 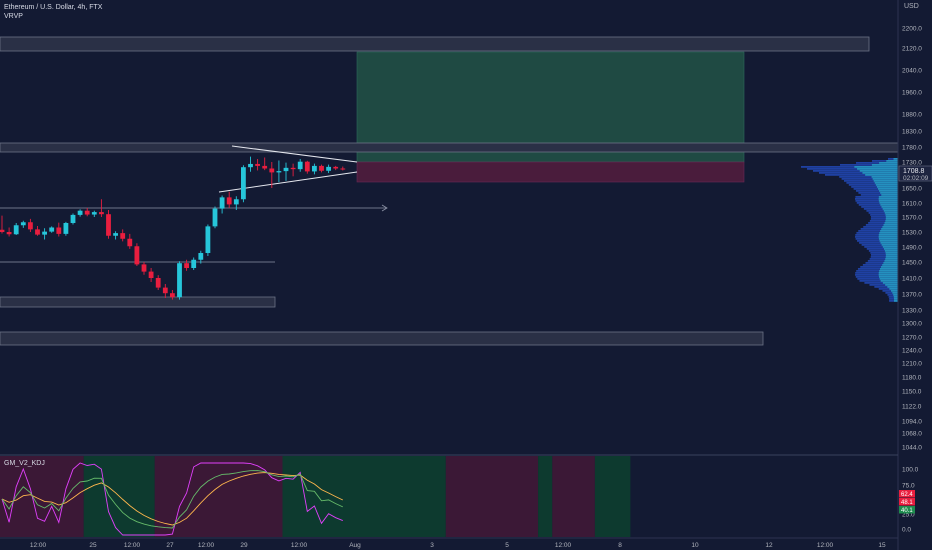 I want to click on oscillator-zones, so click(x=315, y=496).